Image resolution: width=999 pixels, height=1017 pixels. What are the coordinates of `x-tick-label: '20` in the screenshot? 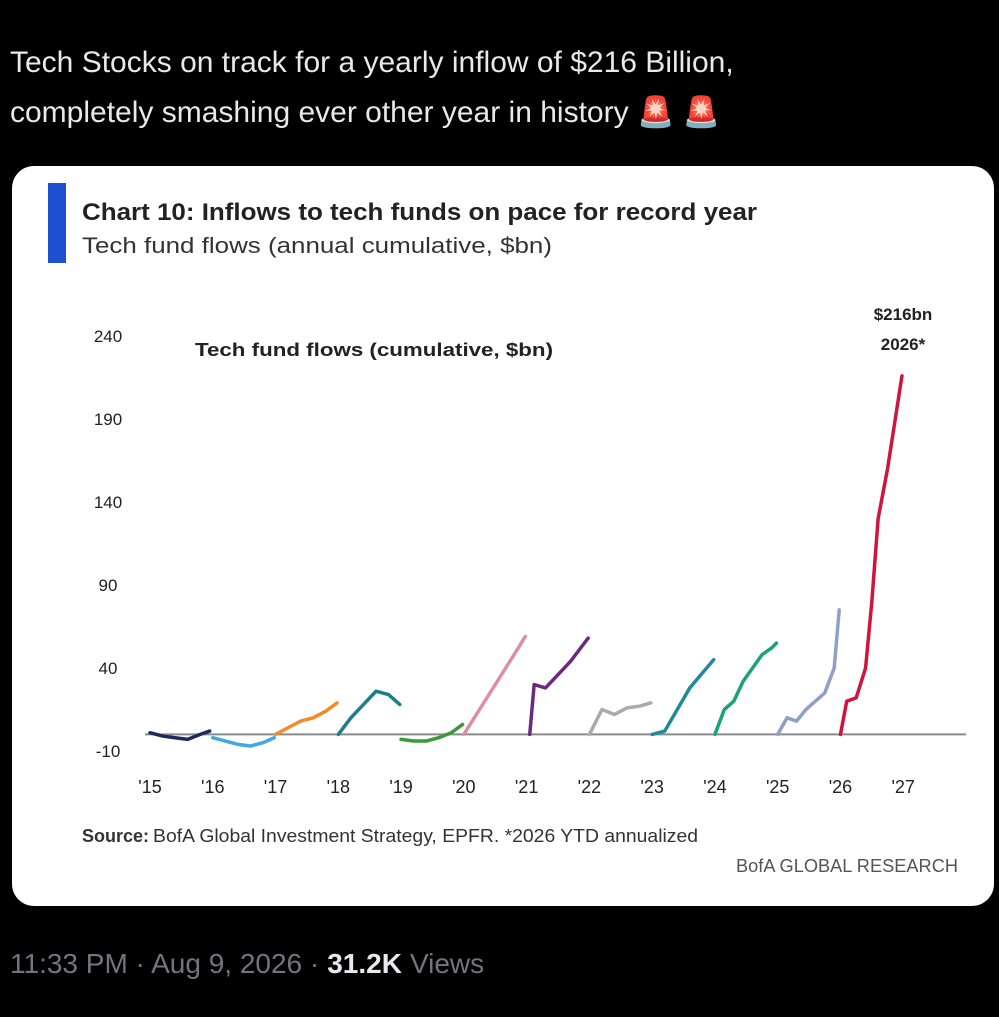 It's located at (463, 787).